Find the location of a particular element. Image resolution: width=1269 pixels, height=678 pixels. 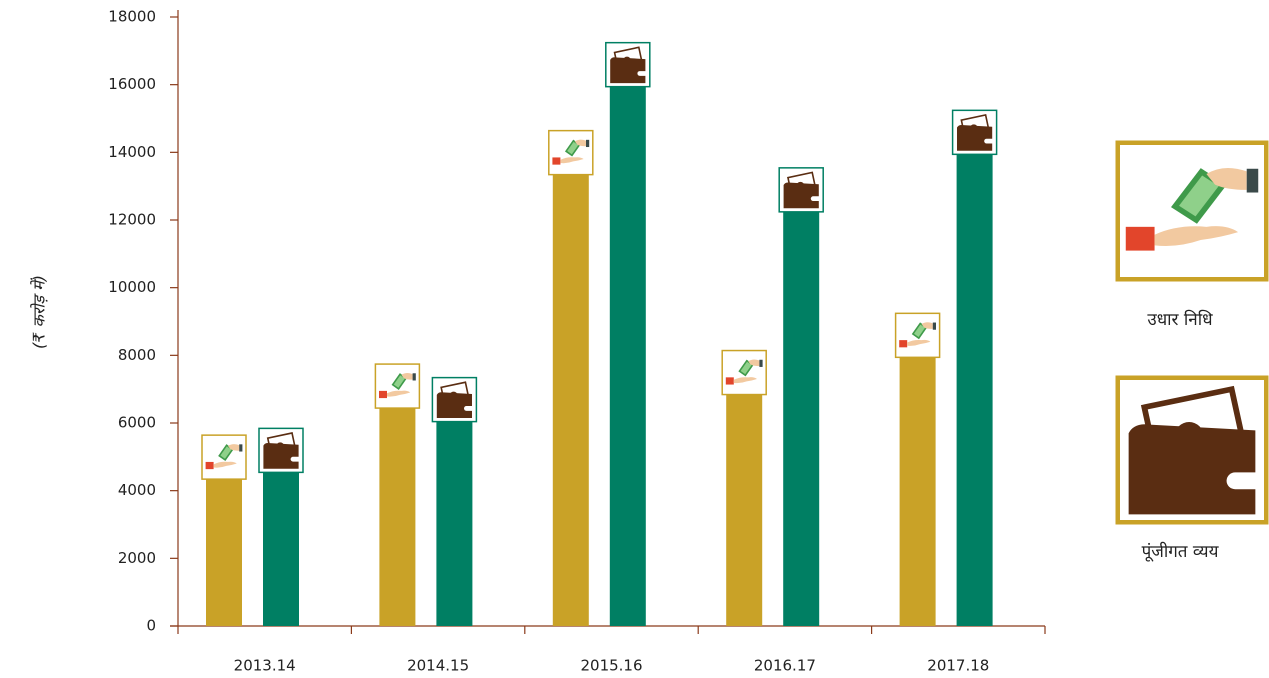

y-tick-label: 14000 is located at coordinates (132, 152).